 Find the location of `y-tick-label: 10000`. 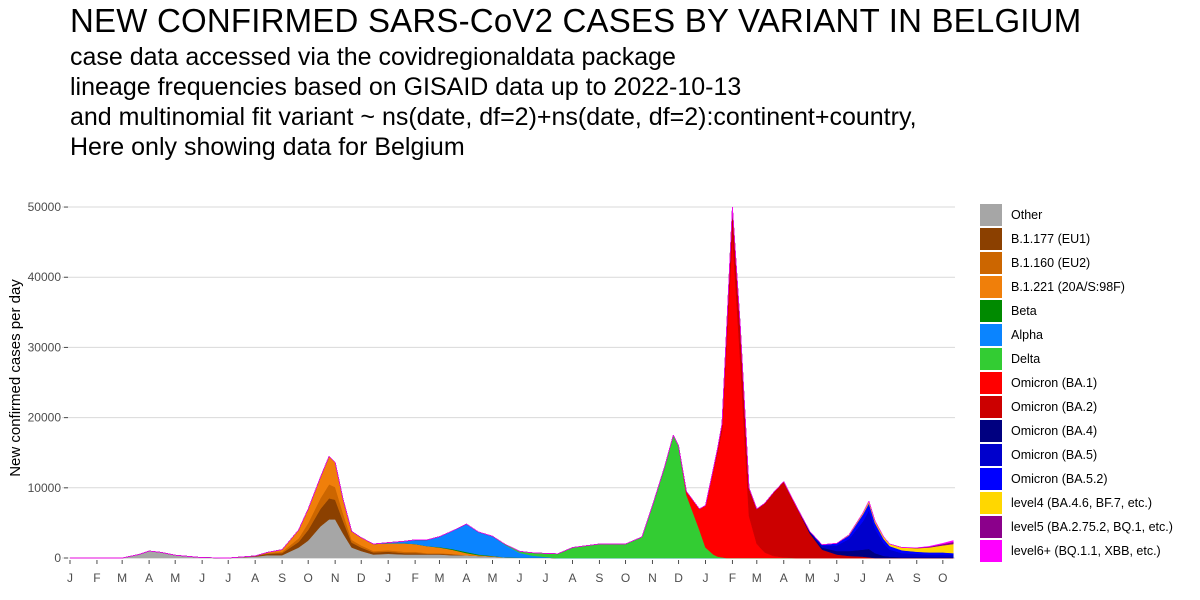

y-tick-label: 10000 is located at coordinates (45, 488).